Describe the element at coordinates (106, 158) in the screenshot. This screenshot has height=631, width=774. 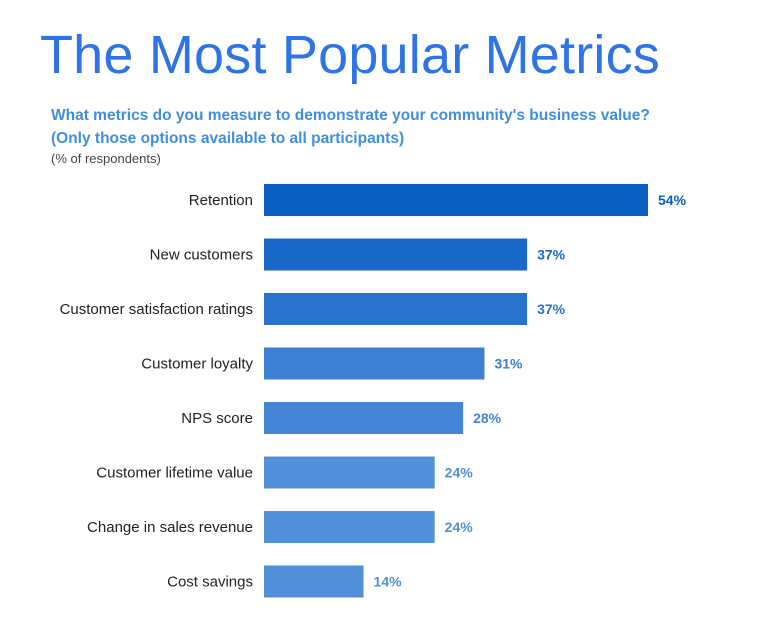
I see `respondents-note: (% of respondents)` at that location.